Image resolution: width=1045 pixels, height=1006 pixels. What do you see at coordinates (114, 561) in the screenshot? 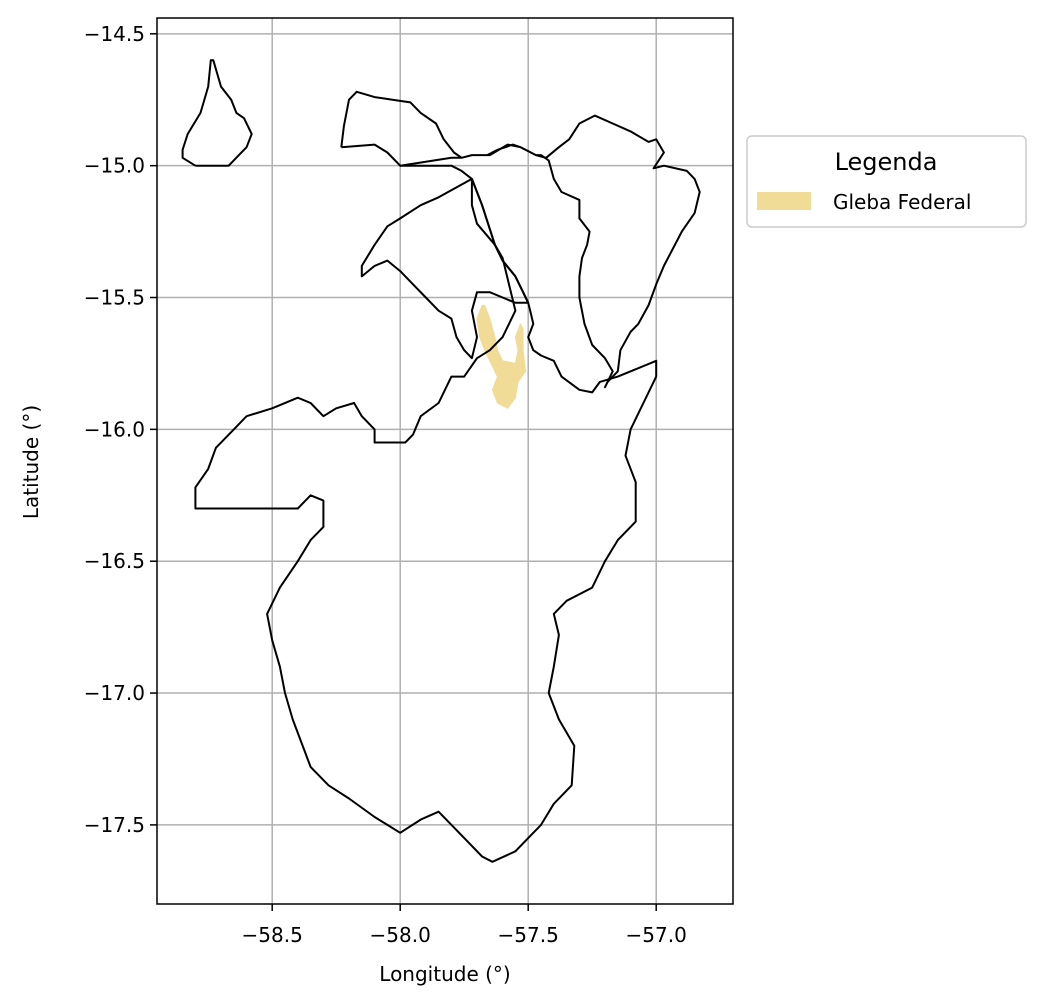
I see `y-tick-label-4: −16.5` at bounding box center [114, 561].